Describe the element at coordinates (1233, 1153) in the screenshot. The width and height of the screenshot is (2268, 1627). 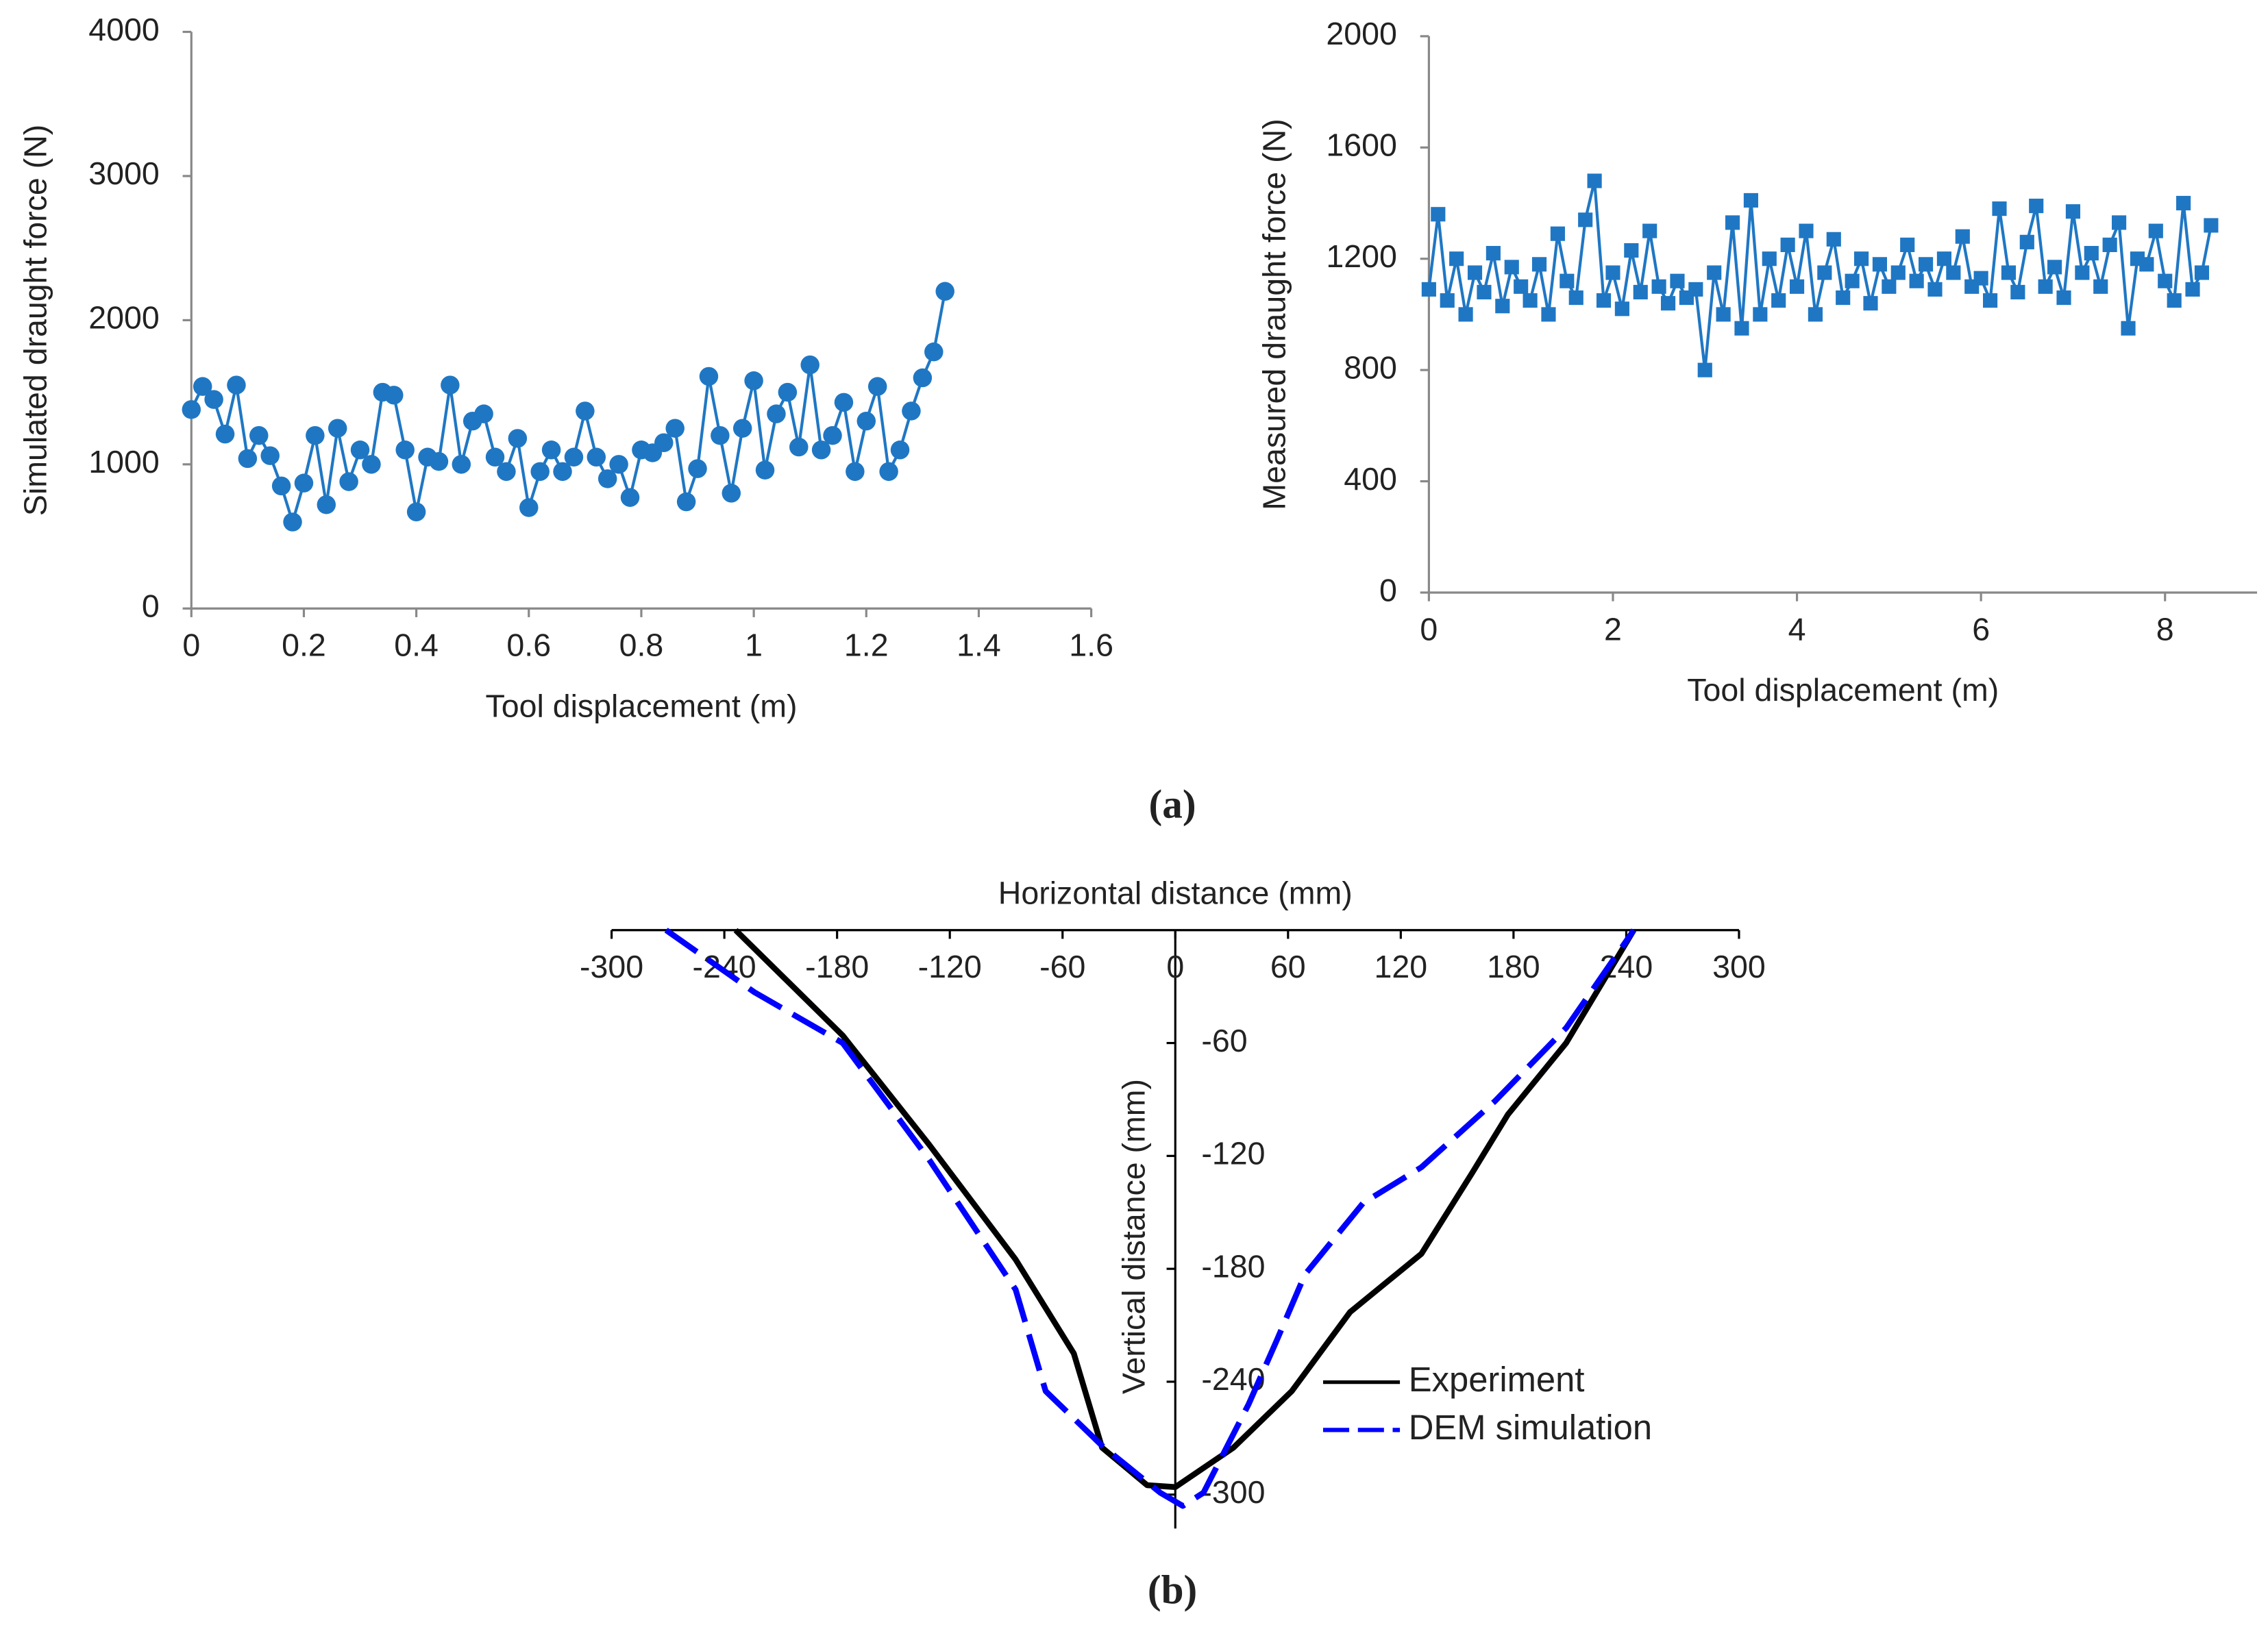
I see `y-tick-label: -120` at that location.